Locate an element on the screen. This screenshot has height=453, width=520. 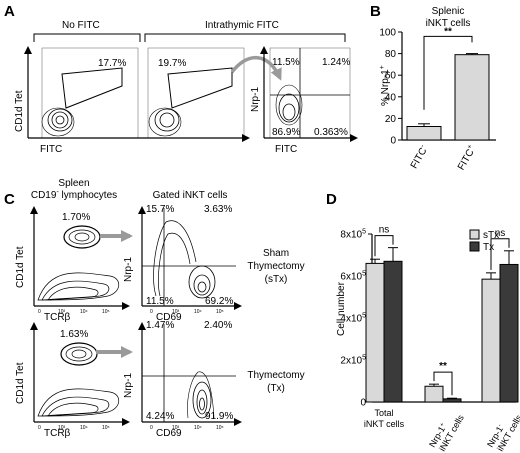
x-tick-label: FITC- is located at coordinates (419, 157).